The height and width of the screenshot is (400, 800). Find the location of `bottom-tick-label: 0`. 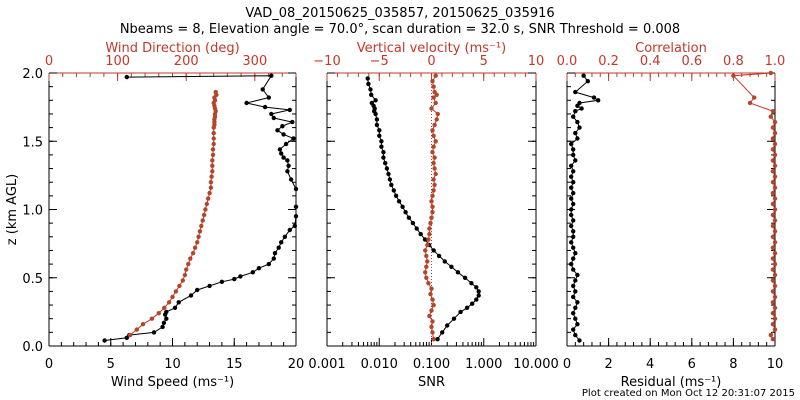

bottom-tick-label: 0 is located at coordinates (567, 364).